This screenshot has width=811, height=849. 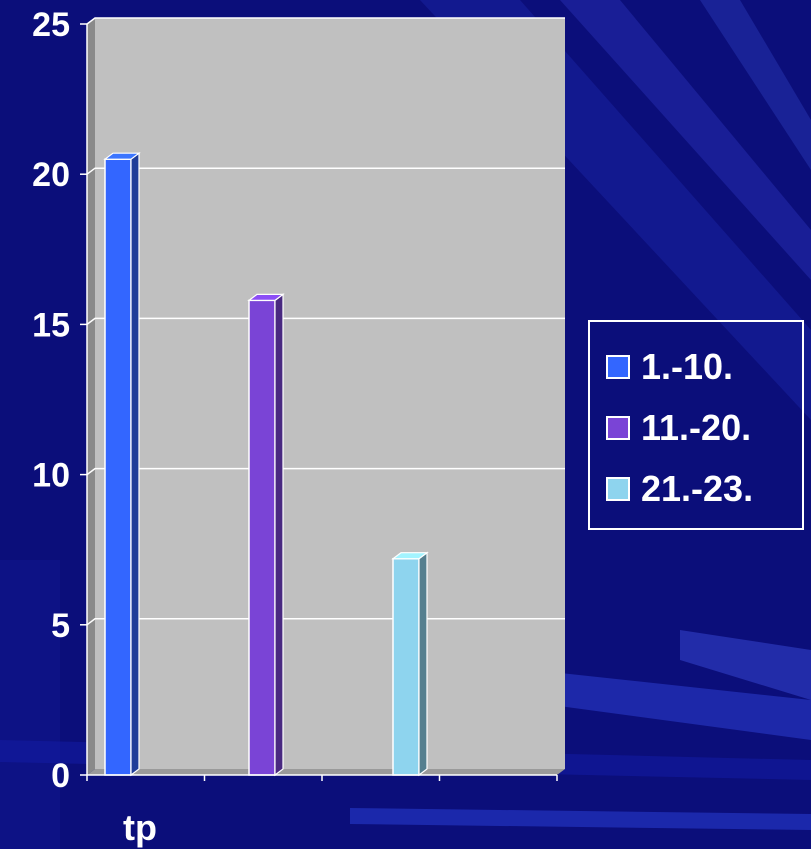 I want to click on legend-label: 11.-20., so click(x=696, y=427).